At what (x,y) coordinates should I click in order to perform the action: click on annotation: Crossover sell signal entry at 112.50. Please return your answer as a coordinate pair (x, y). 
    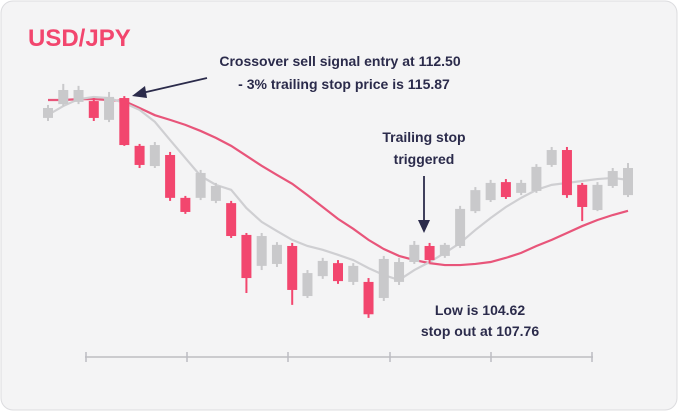
    Looking at the image, I should click on (339, 61).